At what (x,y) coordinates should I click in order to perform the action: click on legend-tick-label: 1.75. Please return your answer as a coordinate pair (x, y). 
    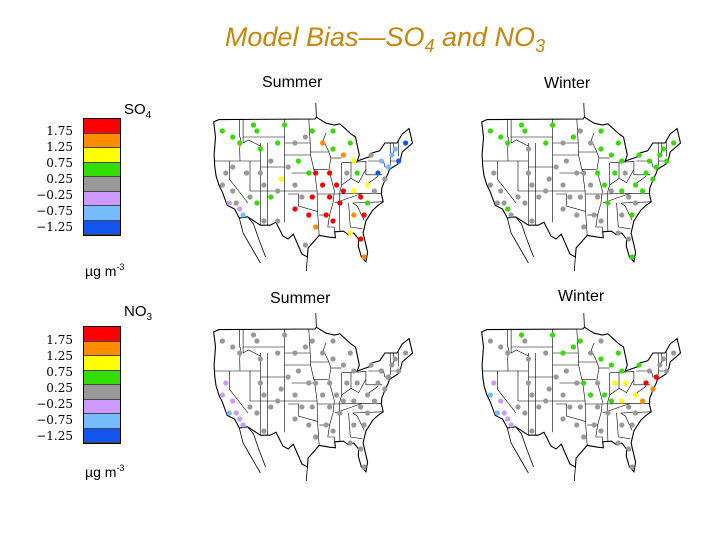
    Looking at the image, I should click on (59, 131).